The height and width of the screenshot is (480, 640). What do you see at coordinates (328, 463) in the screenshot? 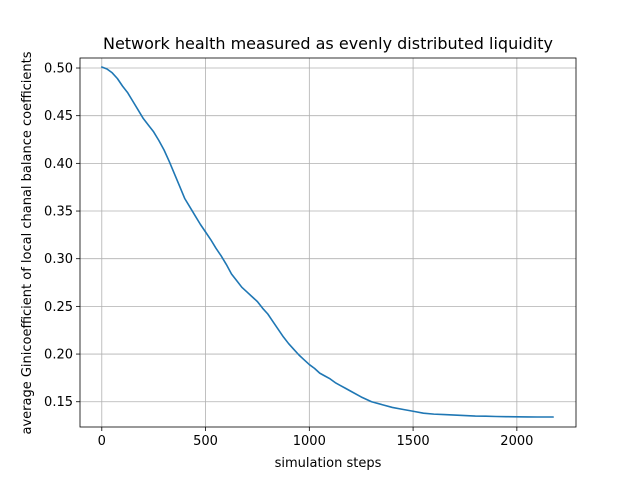
I see `x-axis-label: simulation steps` at bounding box center [328, 463].